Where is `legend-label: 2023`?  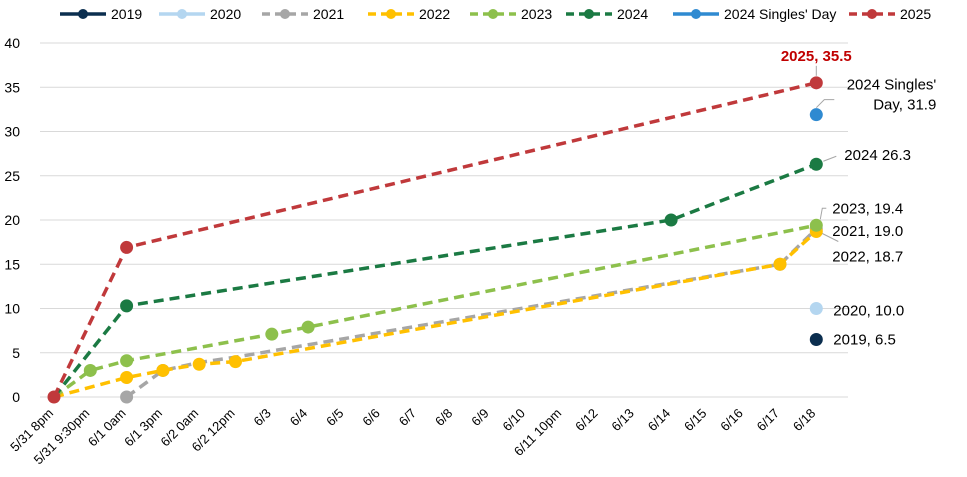
legend-label: 2023 is located at coordinates (536, 14).